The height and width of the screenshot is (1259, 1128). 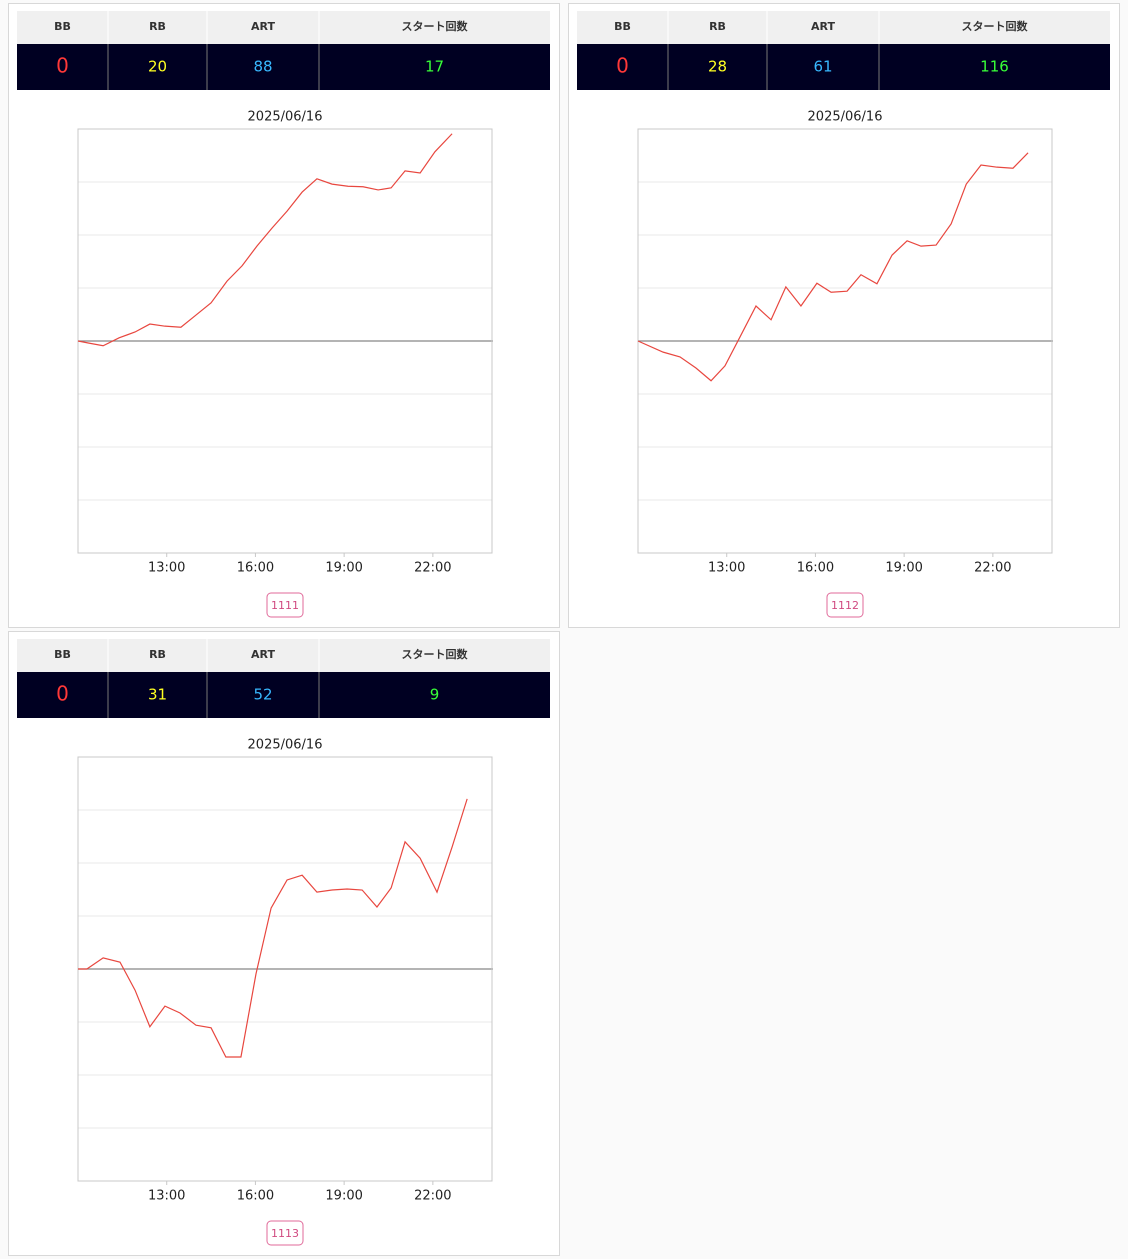 What do you see at coordinates (994, 67) in the screenshot?
I see `value-cell: 116` at bounding box center [994, 67].